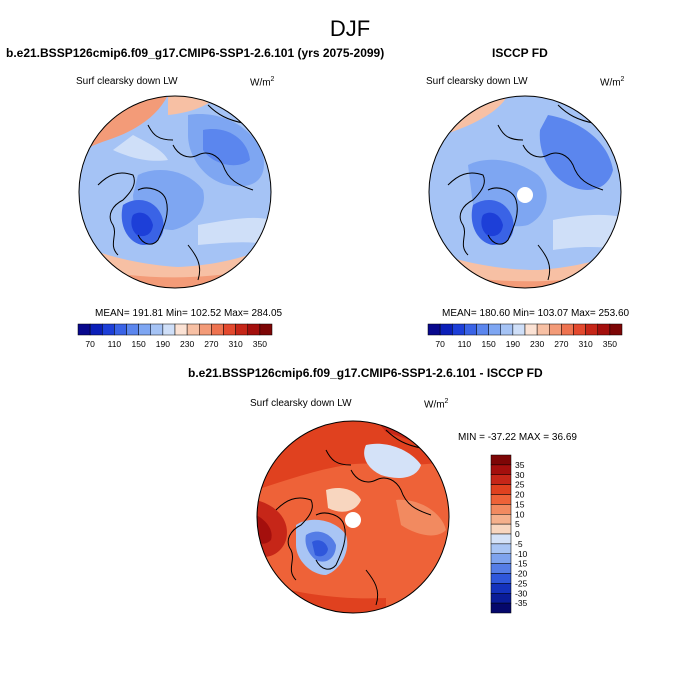 Image resolution: width=700 pixels, height=700 pixels. Describe the element at coordinates (521, 564) in the screenshot. I see `diff-colorbar-tick-label: -15` at that location.